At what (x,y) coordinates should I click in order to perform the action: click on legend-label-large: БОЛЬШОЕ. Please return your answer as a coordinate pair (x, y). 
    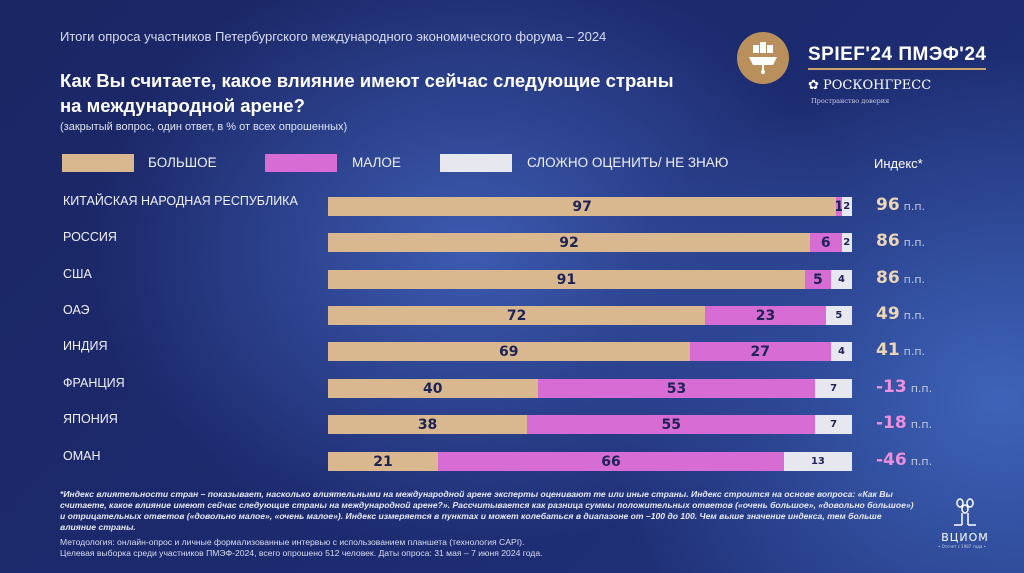
    Looking at the image, I should click on (182, 162).